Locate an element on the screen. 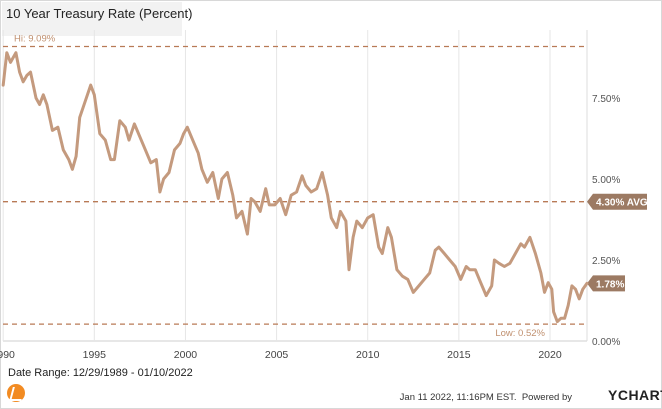 The height and width of the screenshot is (409, 662). x-tick-label: 1990 is located at coordinates (7, 355).